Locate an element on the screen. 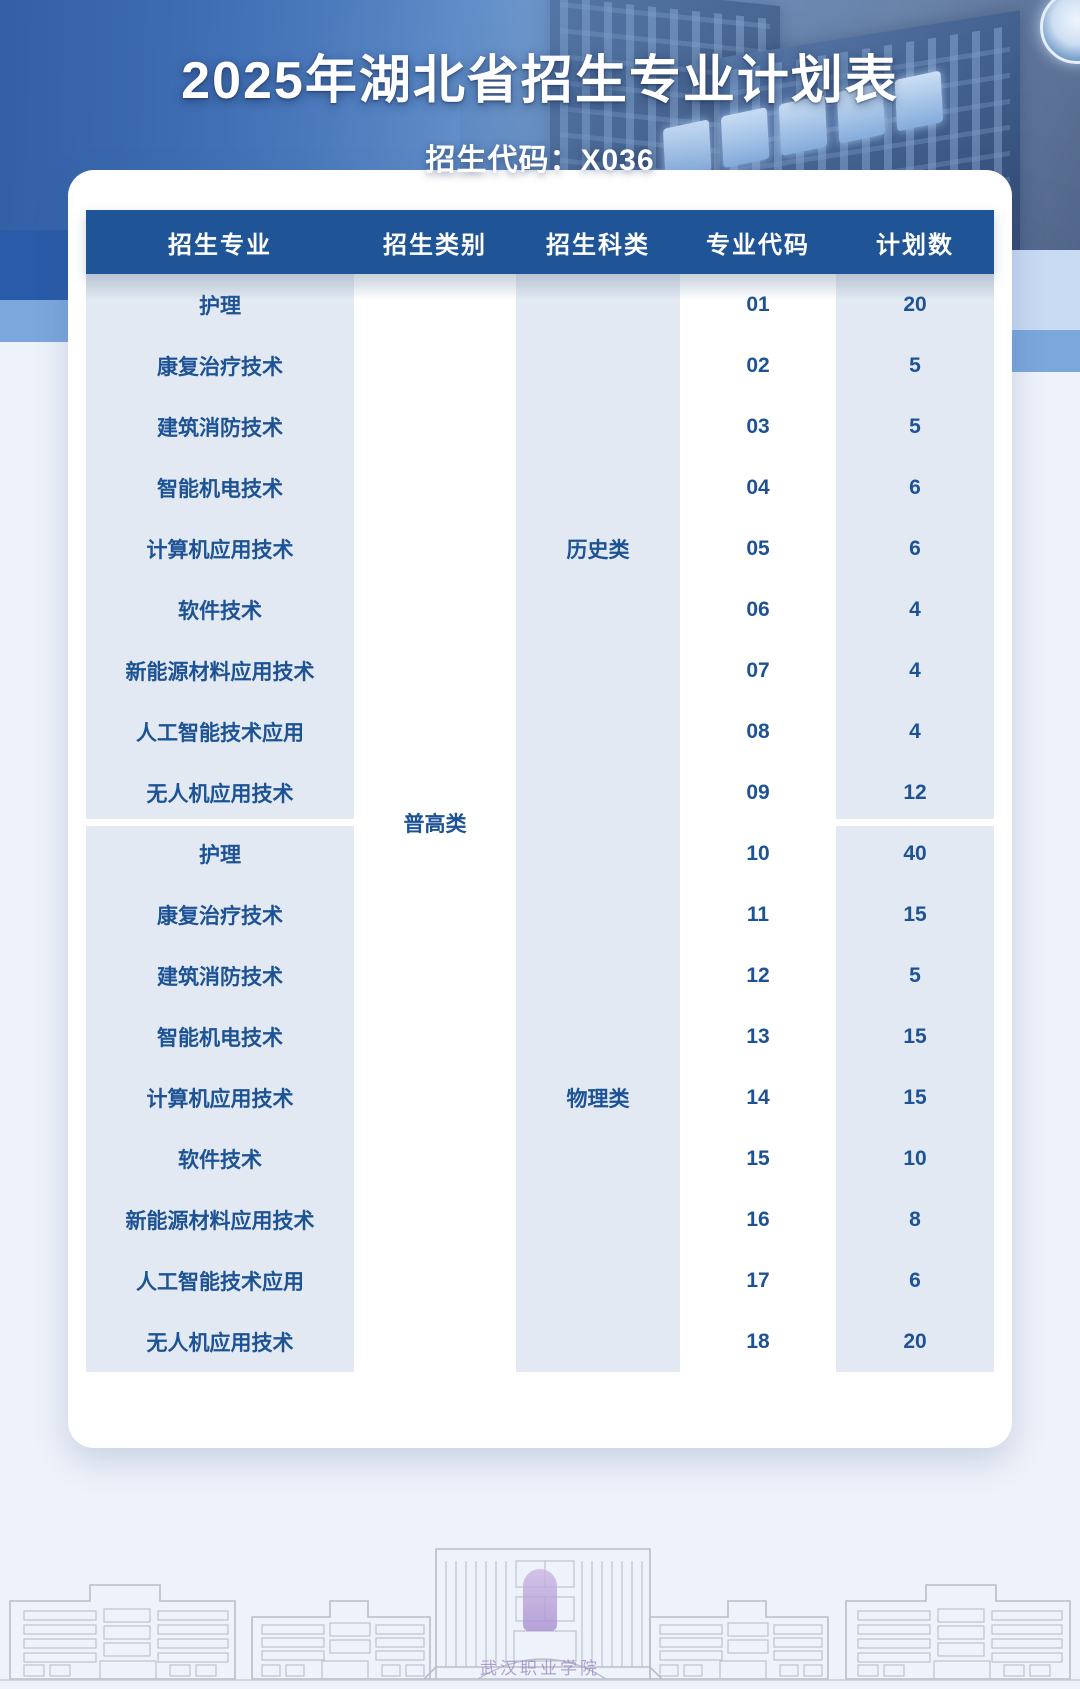 The height and width of the screenshot is (1689, 1080). col-header-major: 招生专业 is located at coordinates (220, 242).